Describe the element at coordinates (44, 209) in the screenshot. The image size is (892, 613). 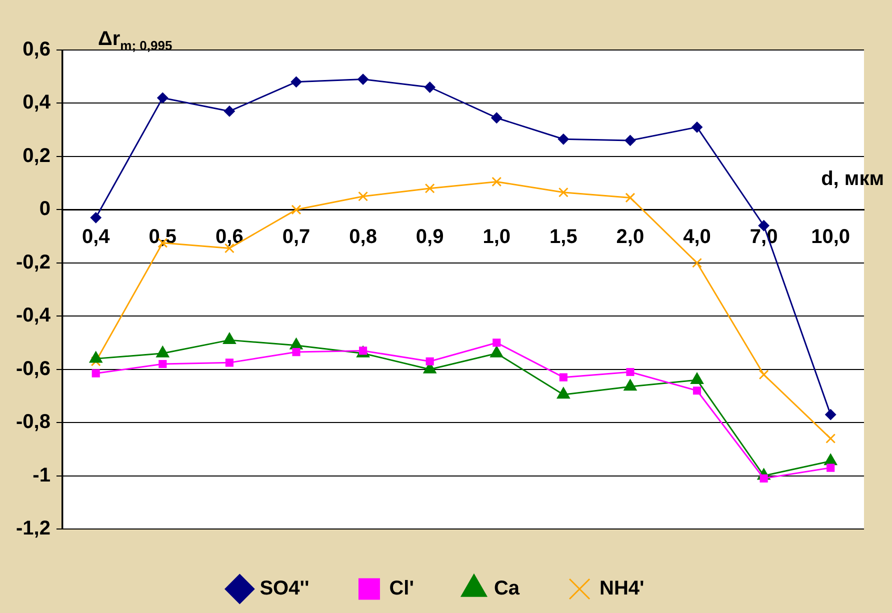
I see `y-tick-label: 0` at that location.